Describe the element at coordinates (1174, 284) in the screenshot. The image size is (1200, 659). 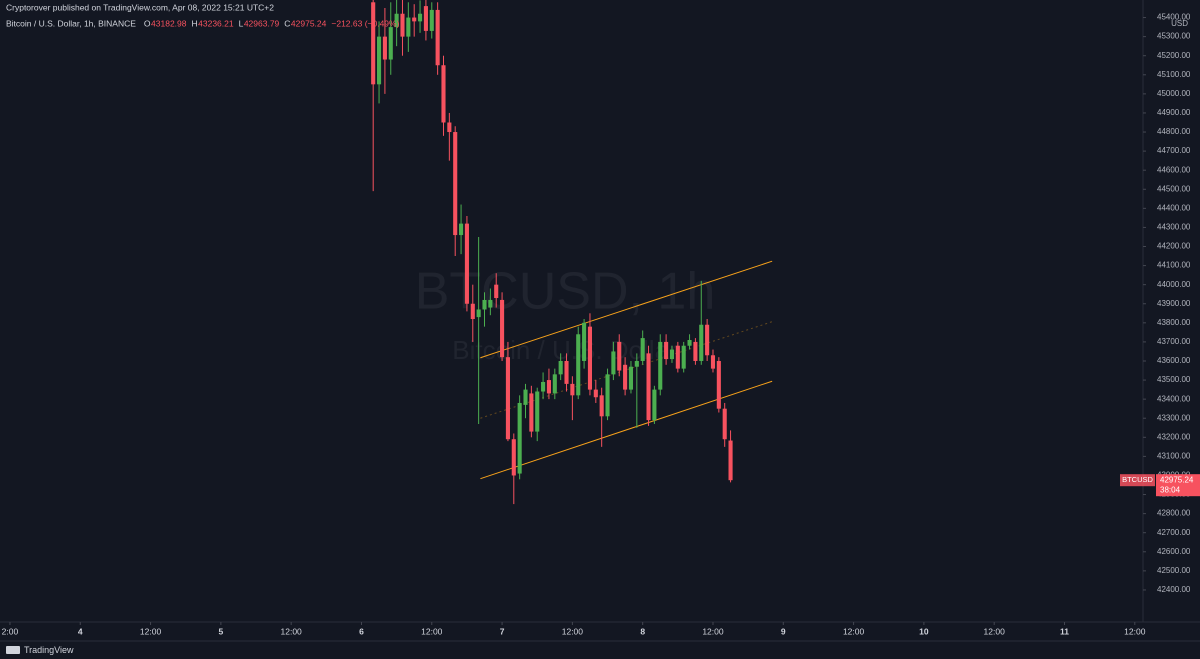
I see `y-tick-label: 44000.00` at that location.